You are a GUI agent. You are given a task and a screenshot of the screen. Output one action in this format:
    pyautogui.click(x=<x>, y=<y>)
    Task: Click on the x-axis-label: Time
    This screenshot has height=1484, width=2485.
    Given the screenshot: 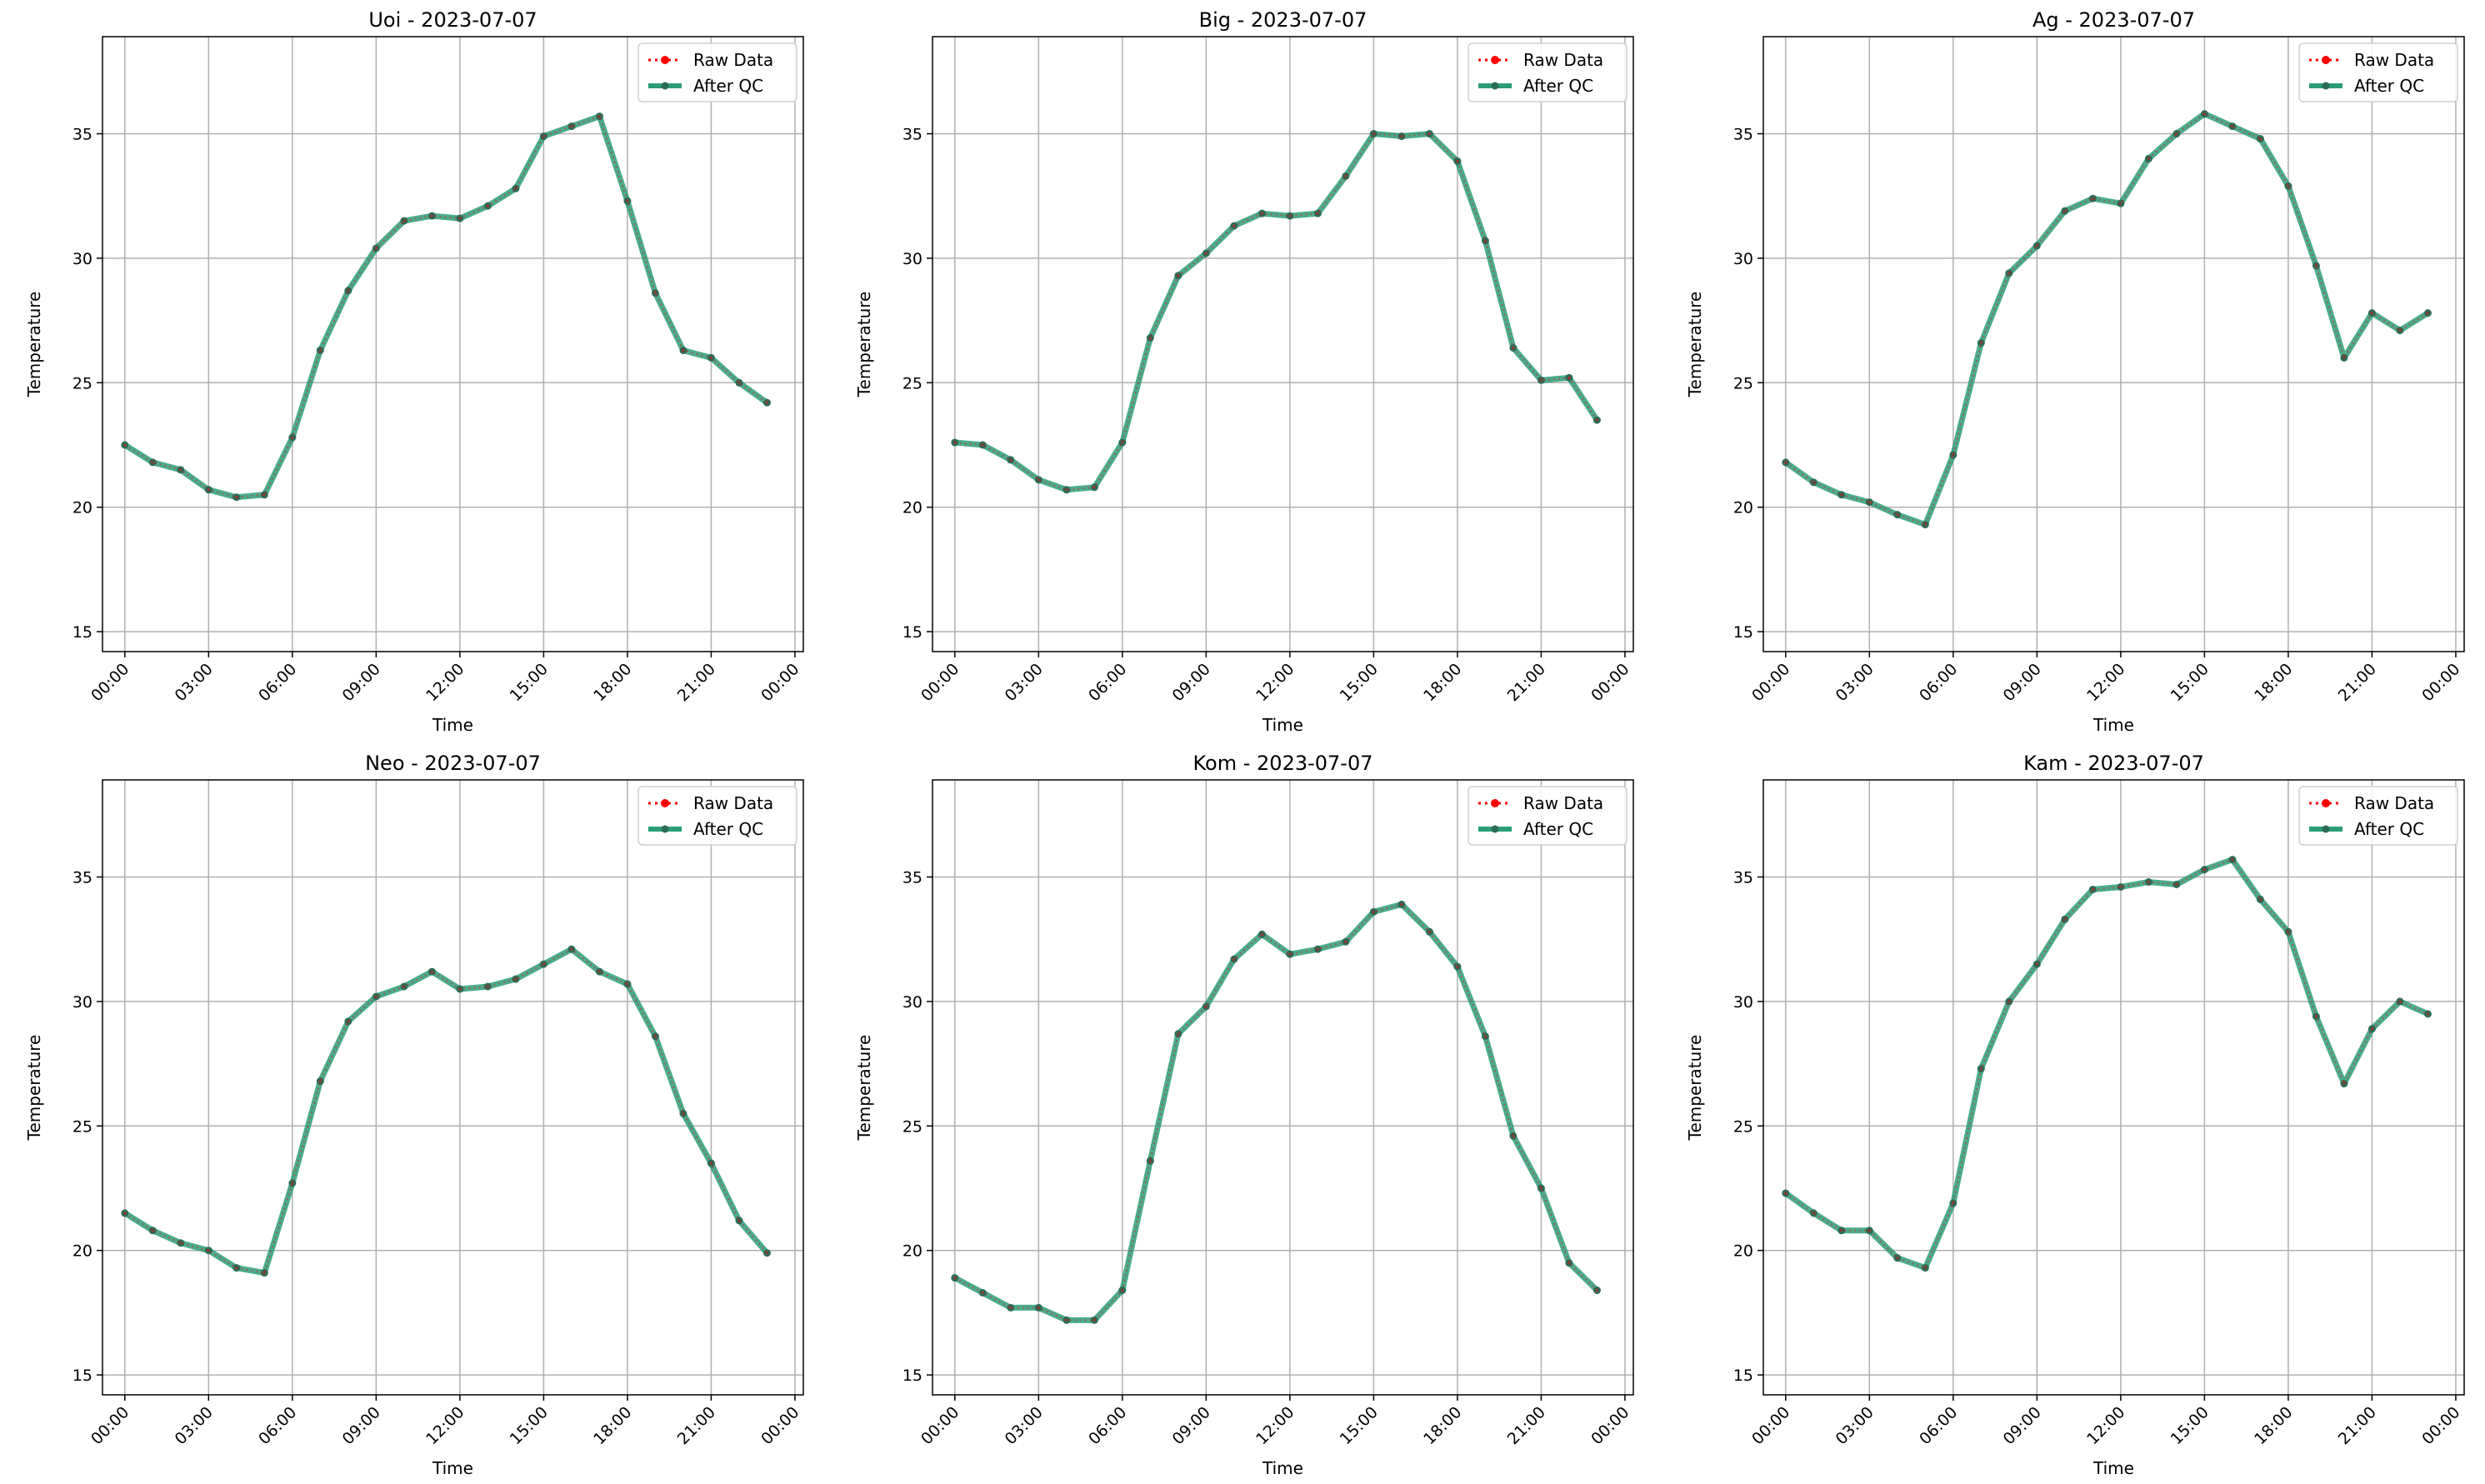 What is the action you would take?
    pyautogui.click(x=452, y=1468)
    